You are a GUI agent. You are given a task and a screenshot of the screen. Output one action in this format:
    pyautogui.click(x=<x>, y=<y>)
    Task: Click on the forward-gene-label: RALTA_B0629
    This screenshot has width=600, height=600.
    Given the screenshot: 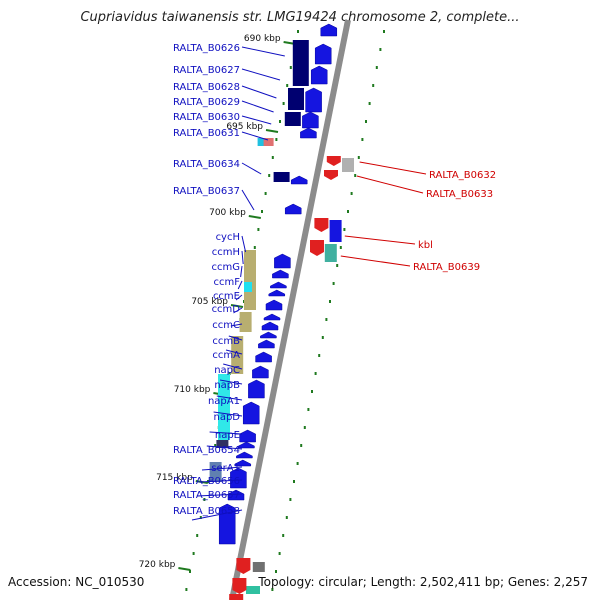 What is the action you would take?
    pyautogui.click(x=206, y=102)
    